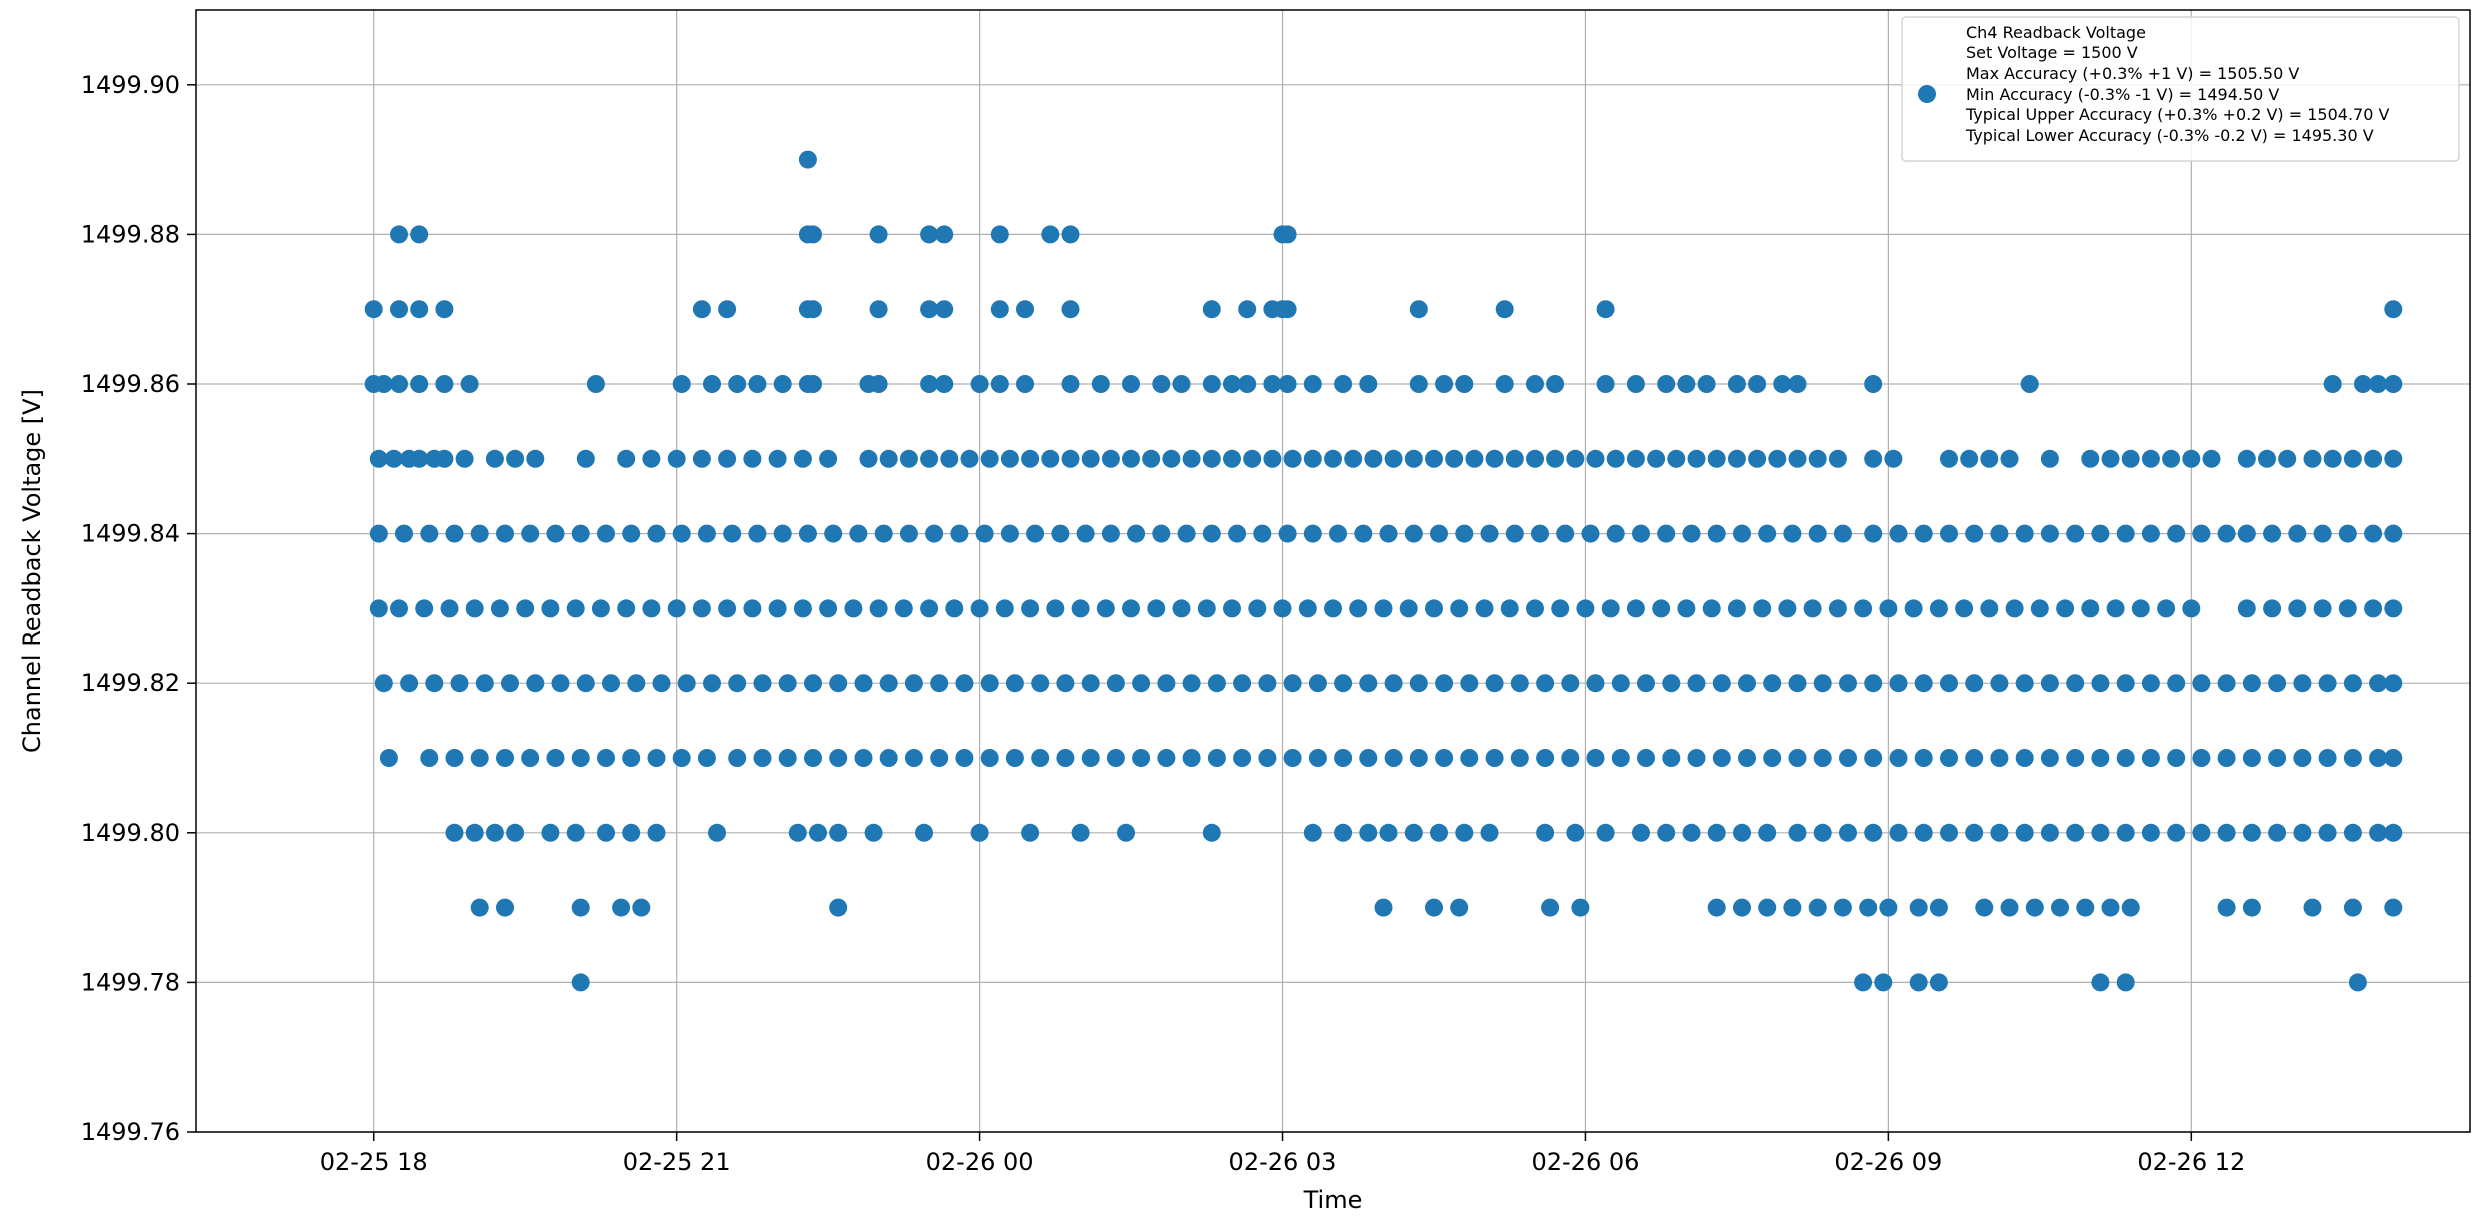  I want to click on x-tick-label: 02-26 12, so click(2191, 1162).